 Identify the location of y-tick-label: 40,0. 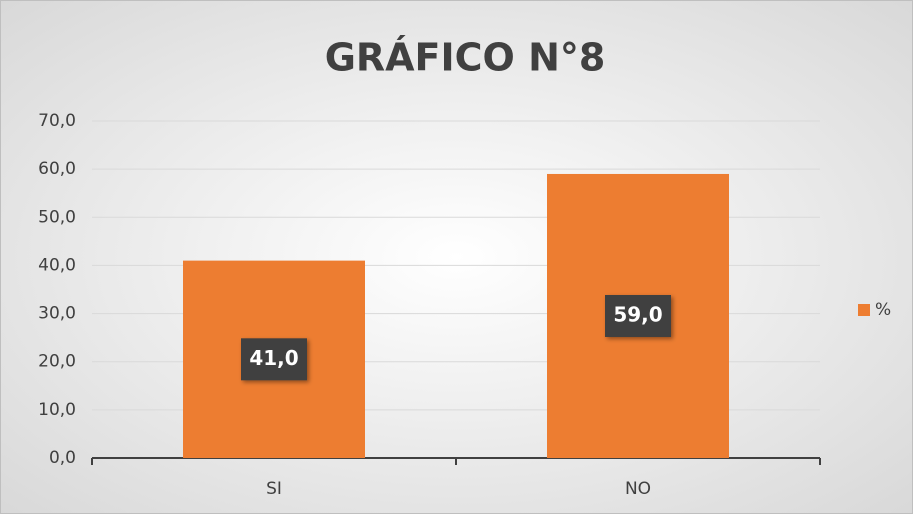
(57, 265).